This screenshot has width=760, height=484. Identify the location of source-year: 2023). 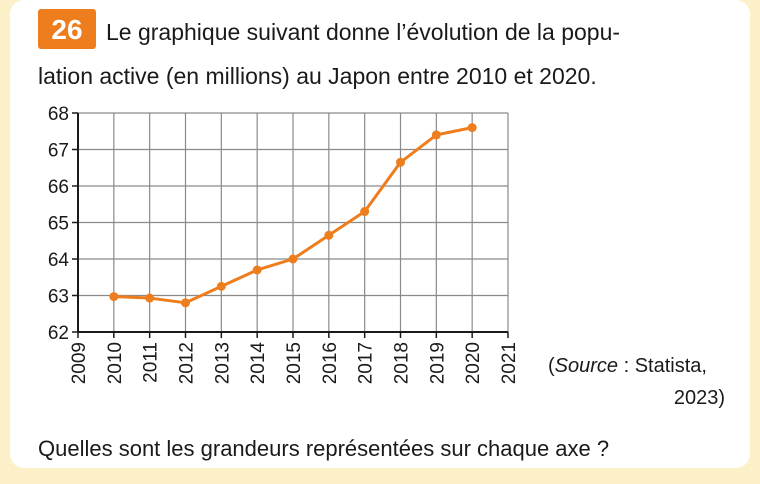
(699, 398).